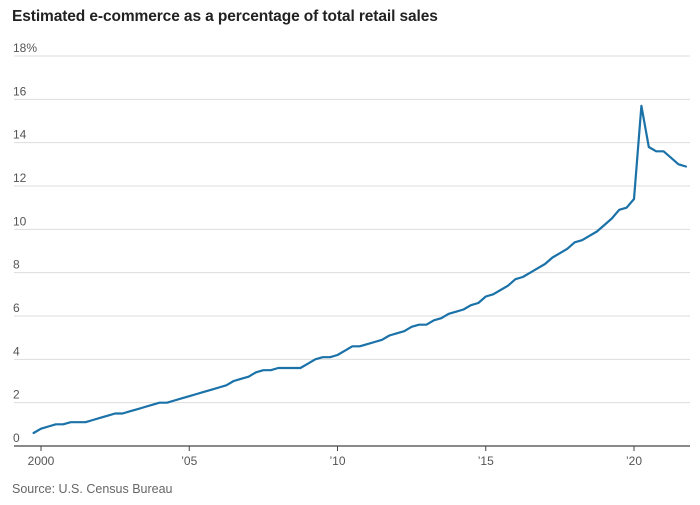  Describe the element at coordinates (16, 308) in the screenshot. I see `y-tick-label: 6` at that location.